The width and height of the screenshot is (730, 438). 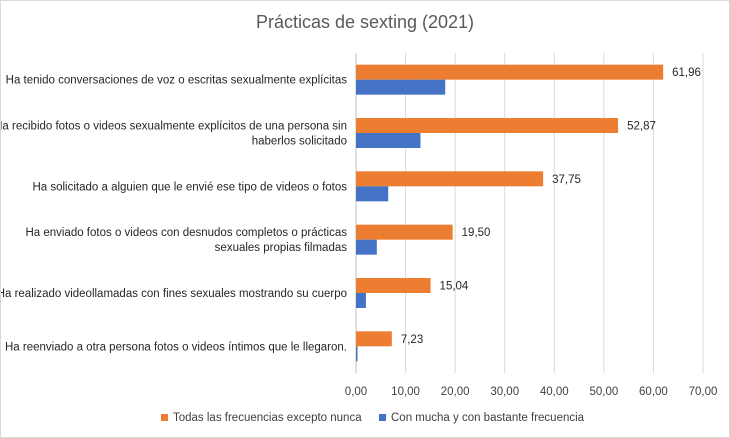 I want to click on x-tick-label: 40,00, so click(x=554, y=392).